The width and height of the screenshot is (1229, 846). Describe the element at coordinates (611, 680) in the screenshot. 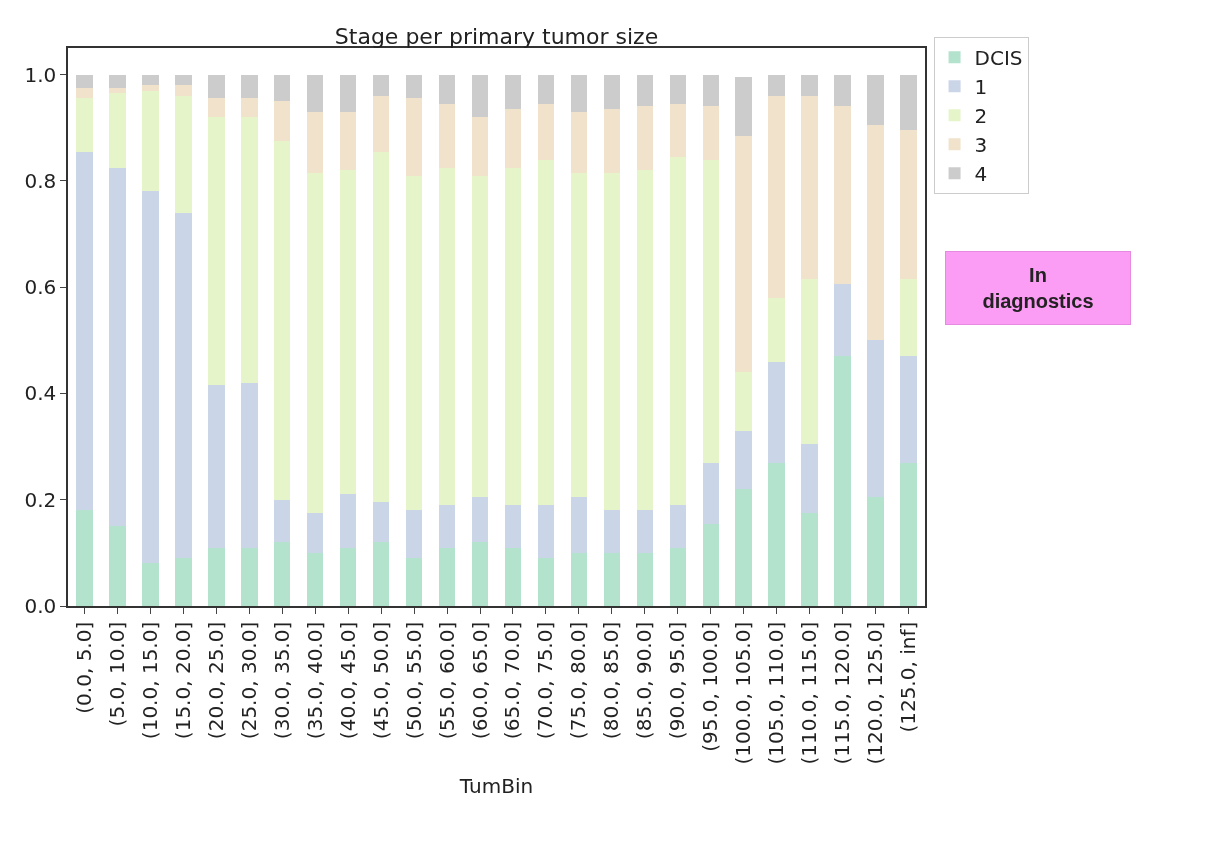

I see `x-tick-label: (80.0, 85.0]` at that location.